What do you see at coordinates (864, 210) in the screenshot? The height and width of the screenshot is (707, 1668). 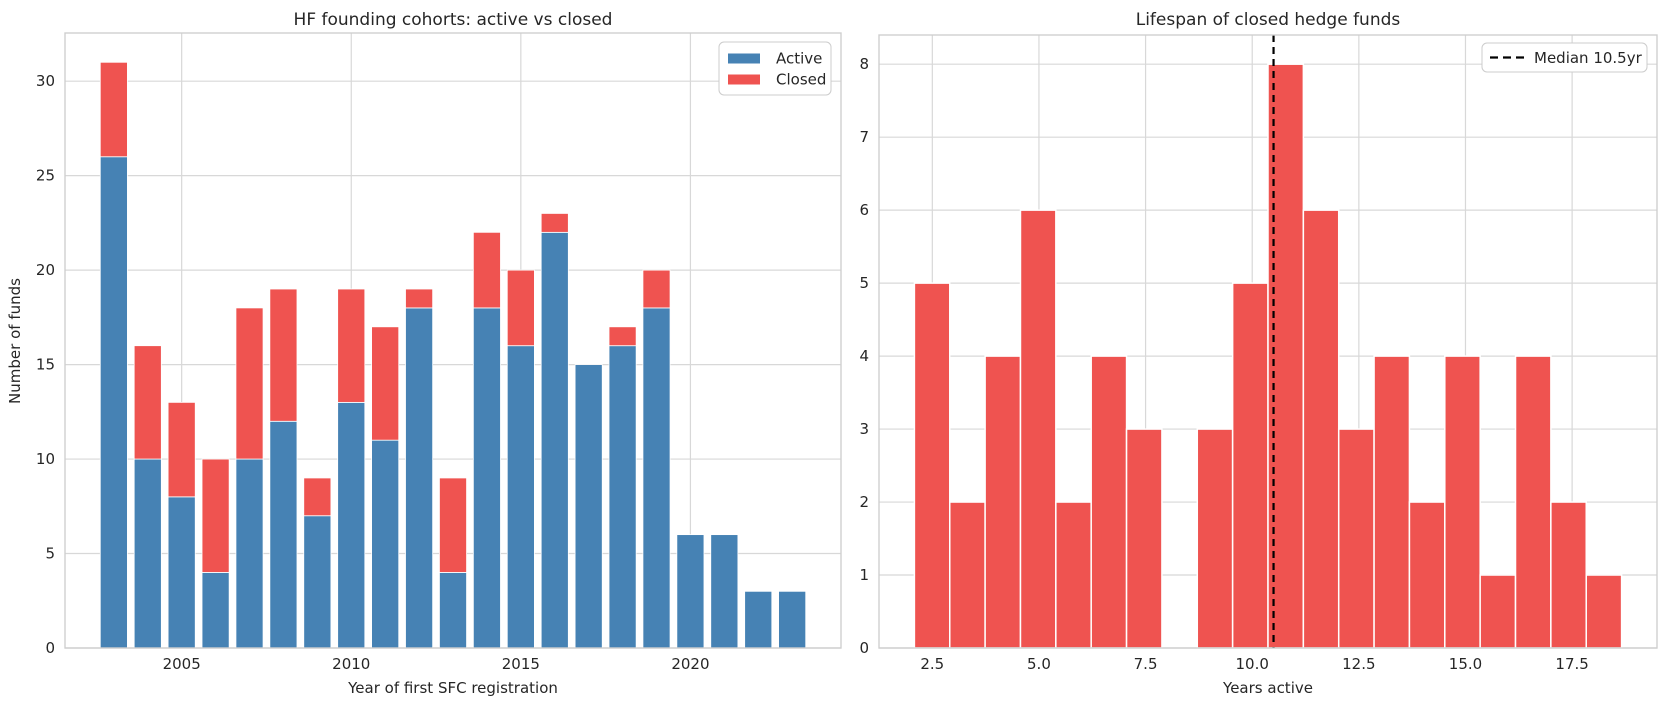 I see `y-tick-label: 6` at bounding box center [864, 210].